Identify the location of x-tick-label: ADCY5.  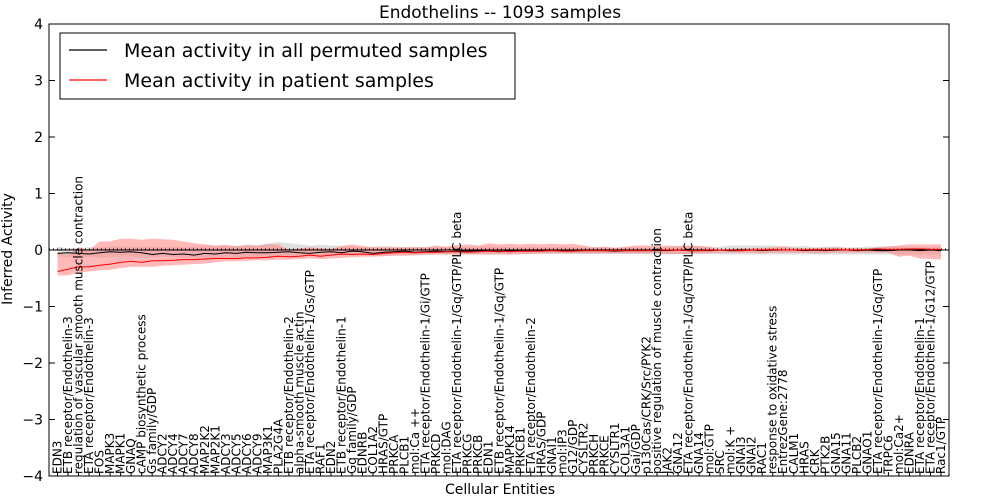
(236, 453).